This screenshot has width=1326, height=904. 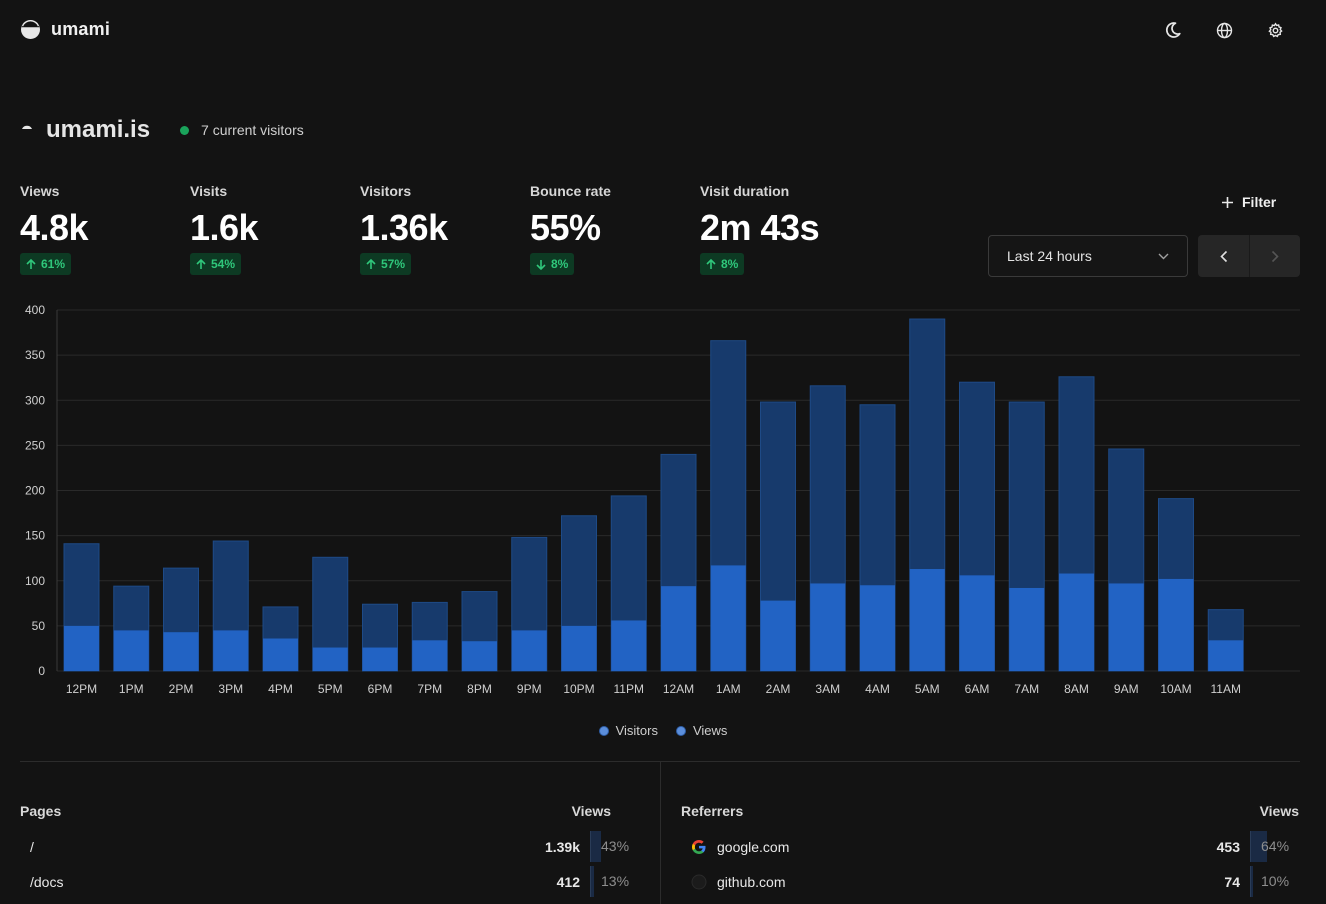 What do you see at coordinates (678, 689) in the screenshot?
I see `x-tick-label: 12AM` at bounding box center [678, 689].